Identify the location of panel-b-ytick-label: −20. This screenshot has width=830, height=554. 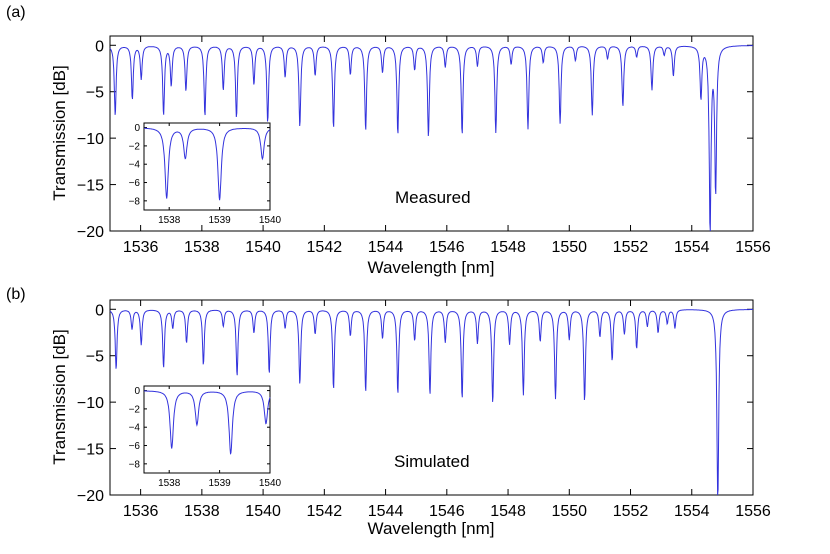
(90, 496).